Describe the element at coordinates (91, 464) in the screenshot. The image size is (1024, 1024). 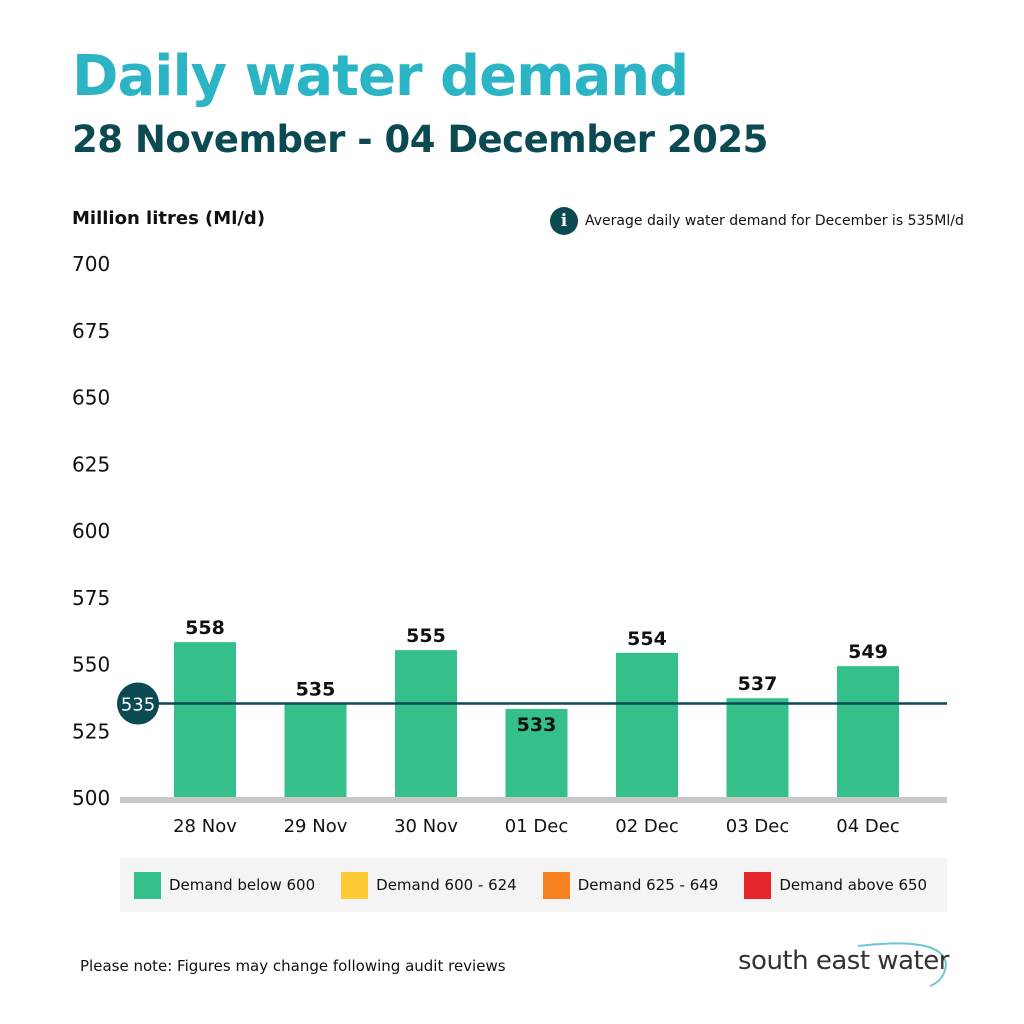
I see `y-tick-label: 625` at that location.